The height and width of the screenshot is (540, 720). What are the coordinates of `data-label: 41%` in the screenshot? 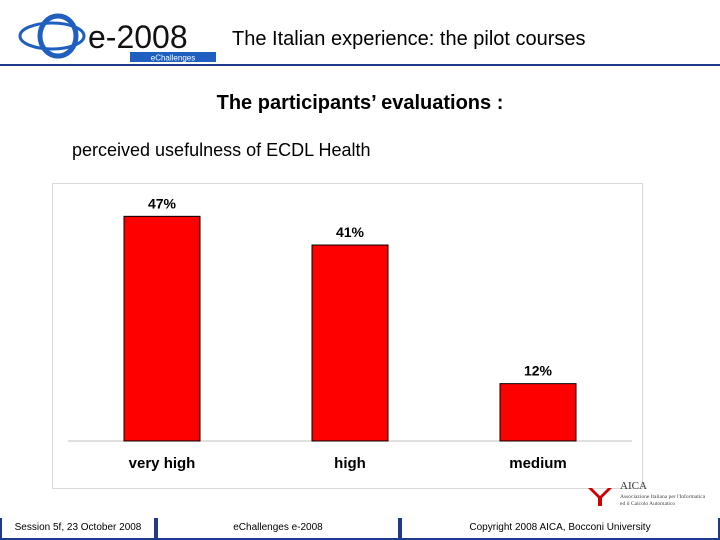 It's located at (350, 232).